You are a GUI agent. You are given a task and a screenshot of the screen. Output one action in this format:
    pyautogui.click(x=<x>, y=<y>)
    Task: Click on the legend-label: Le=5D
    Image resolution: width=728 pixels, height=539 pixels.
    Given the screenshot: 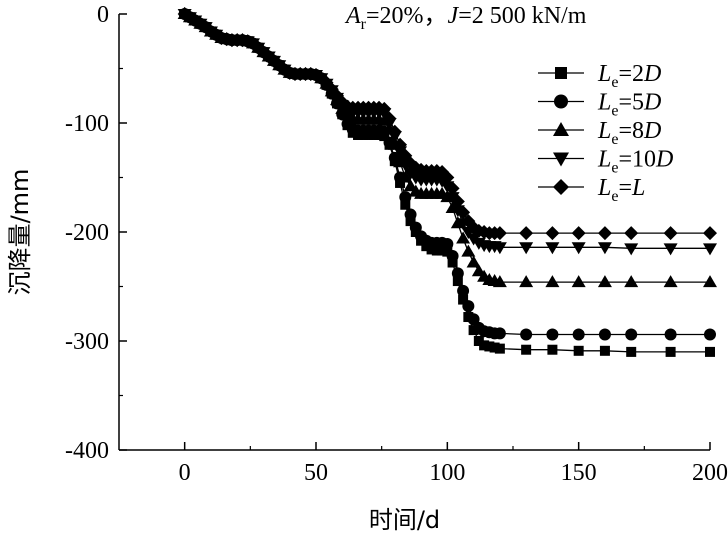 What is the action you would take?
    pyautogui.click(x=629, y=105)
    